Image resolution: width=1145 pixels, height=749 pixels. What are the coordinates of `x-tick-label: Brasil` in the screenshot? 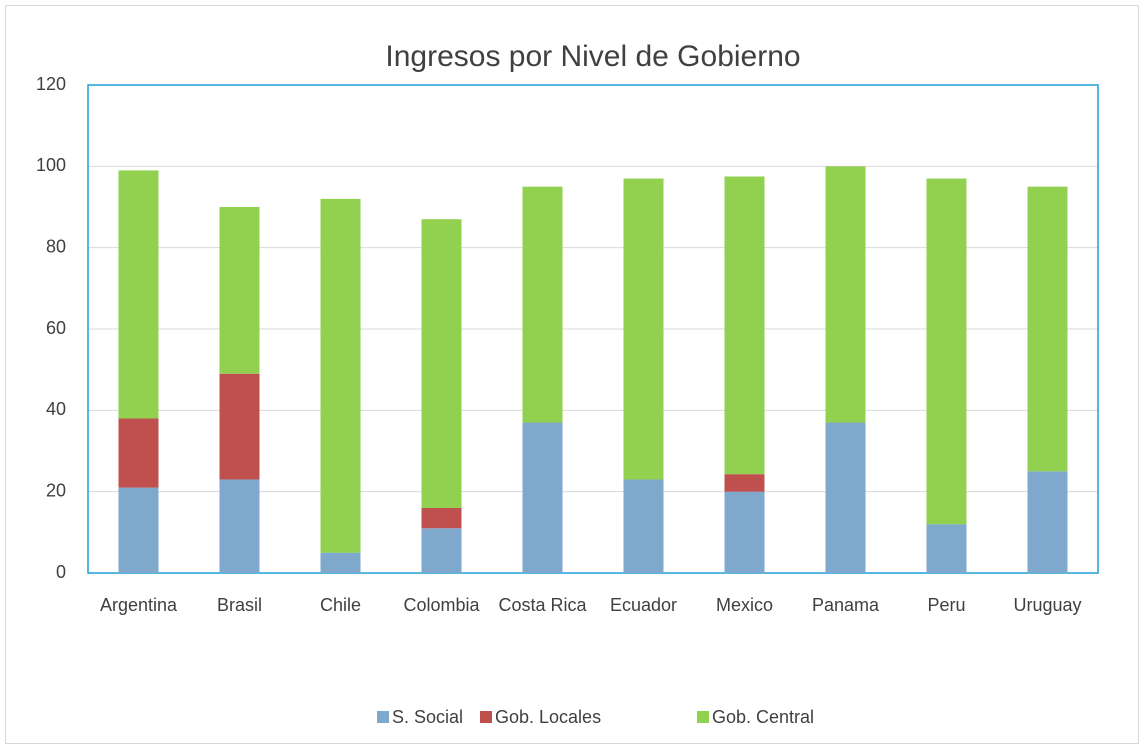 It's located at (239, 605).